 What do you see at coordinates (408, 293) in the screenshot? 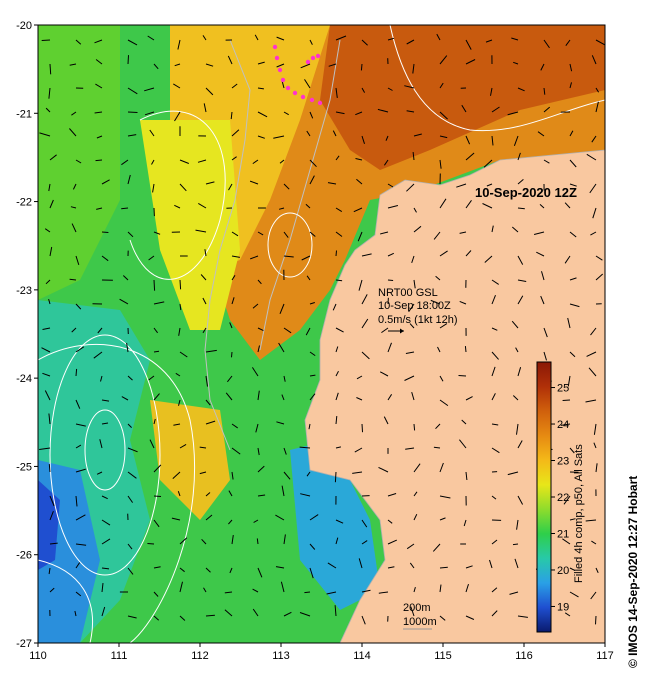
I see `current-source-label: NRT00 GSL` at bounding box center [408, 293].